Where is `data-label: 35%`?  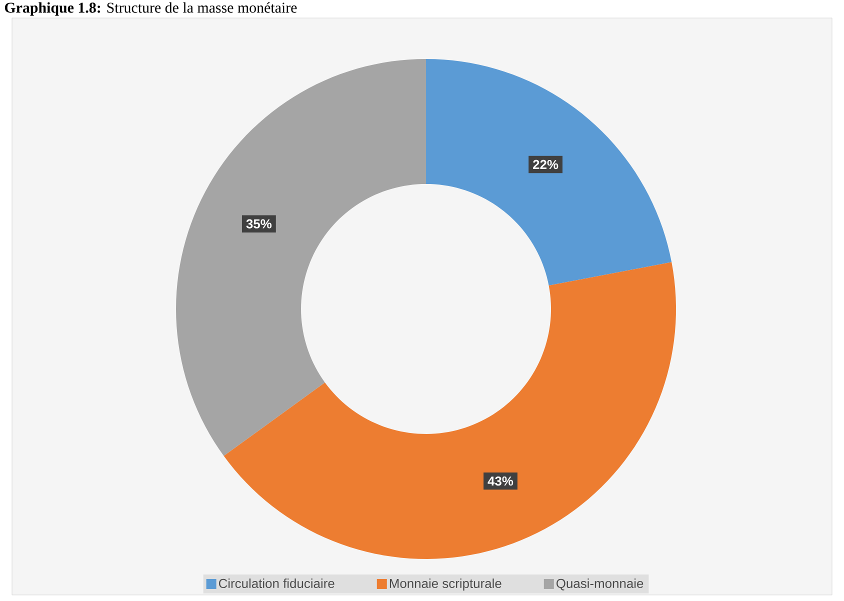
data-label: 35% is located at coordinates (259, 223).